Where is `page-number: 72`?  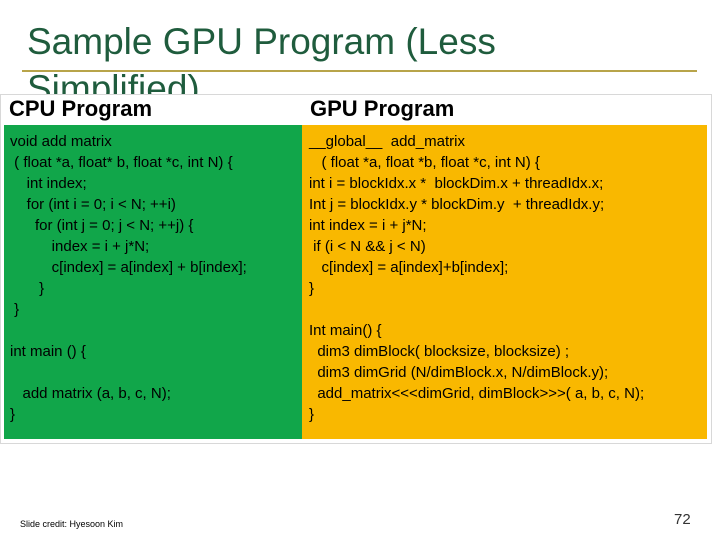
page-number: 72 is located at coordinates (682, 519).